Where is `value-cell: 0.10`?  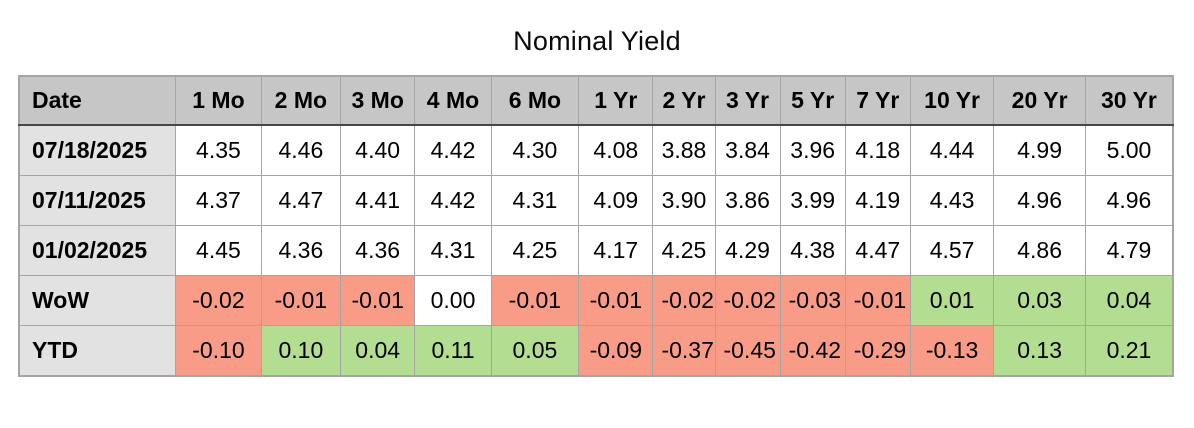 value-cell: 0.10 is located at coordinates (301, 351).